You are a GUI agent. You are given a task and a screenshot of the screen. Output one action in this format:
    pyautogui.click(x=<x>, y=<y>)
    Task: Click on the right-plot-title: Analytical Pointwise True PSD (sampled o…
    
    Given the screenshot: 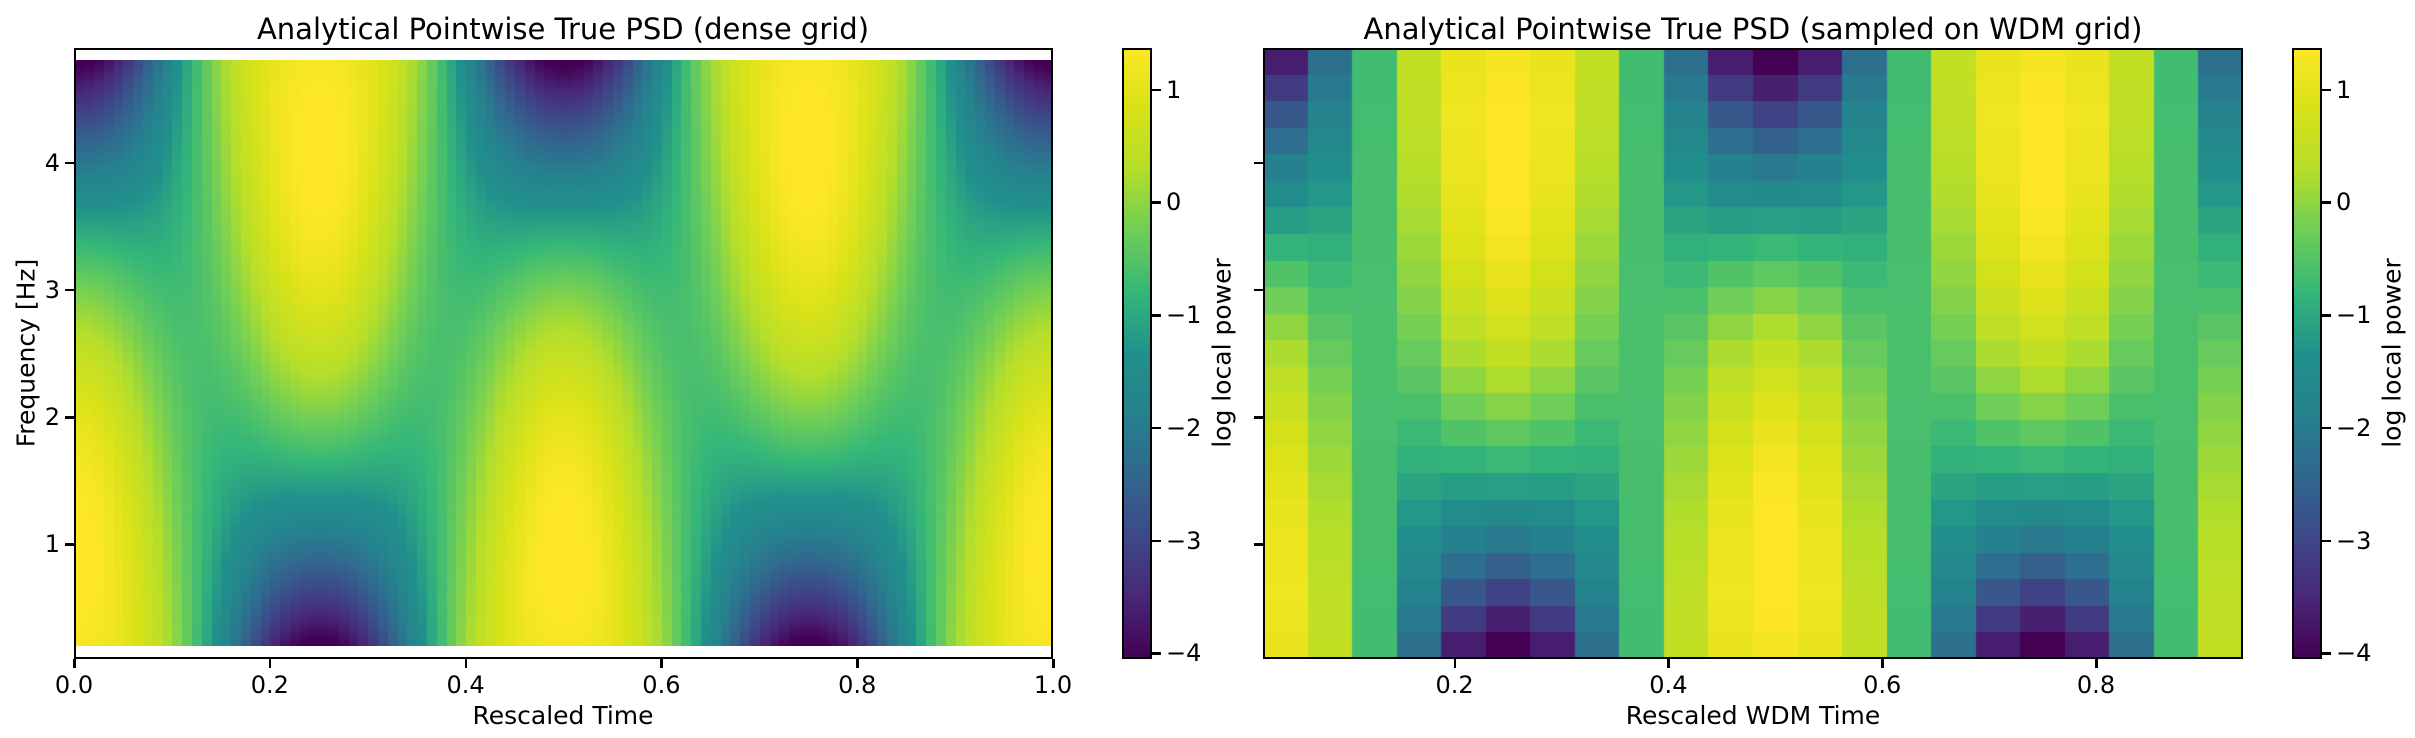 What is the action you would take?
    pyautogui.click(x=1753, y=29)
    